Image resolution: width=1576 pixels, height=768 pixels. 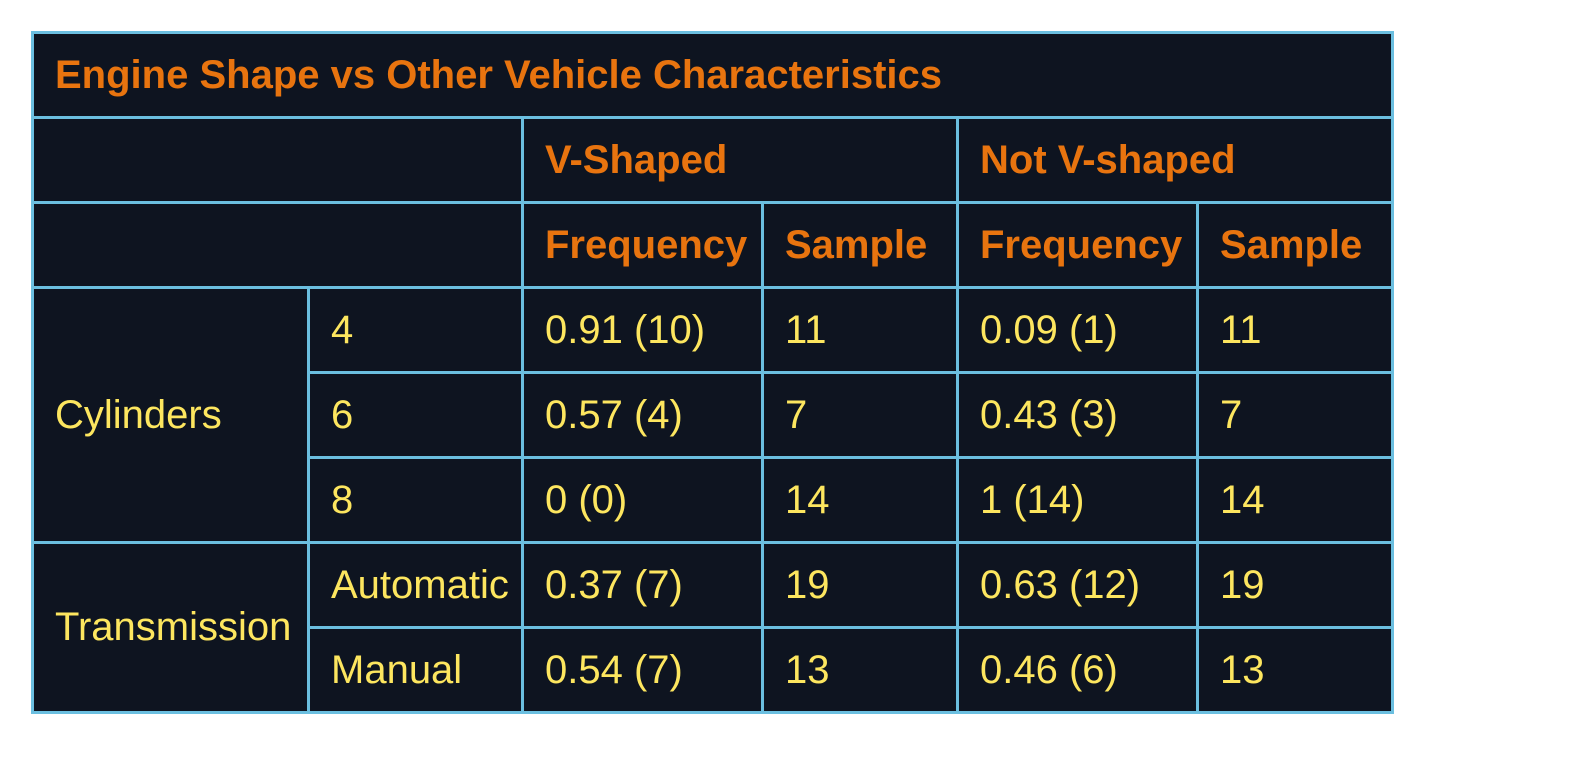 I want to click on section-label-cylinders: Cylinders, so click(x=170, y=415).